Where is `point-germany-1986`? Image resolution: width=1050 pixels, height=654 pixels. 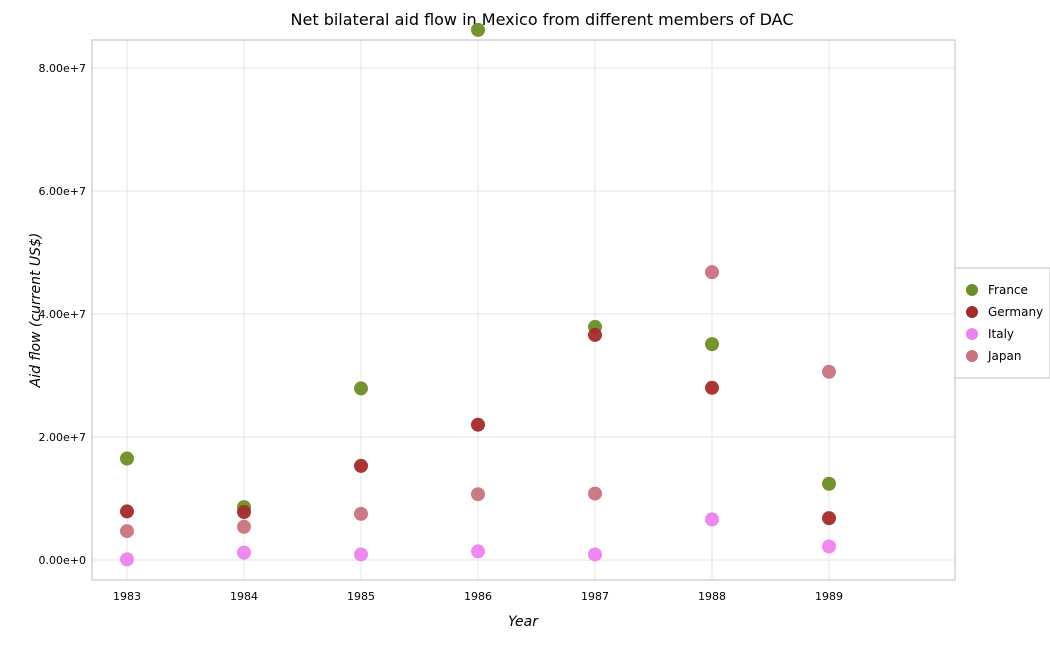 point-germany-1986 is located at coordinates (478, 424).